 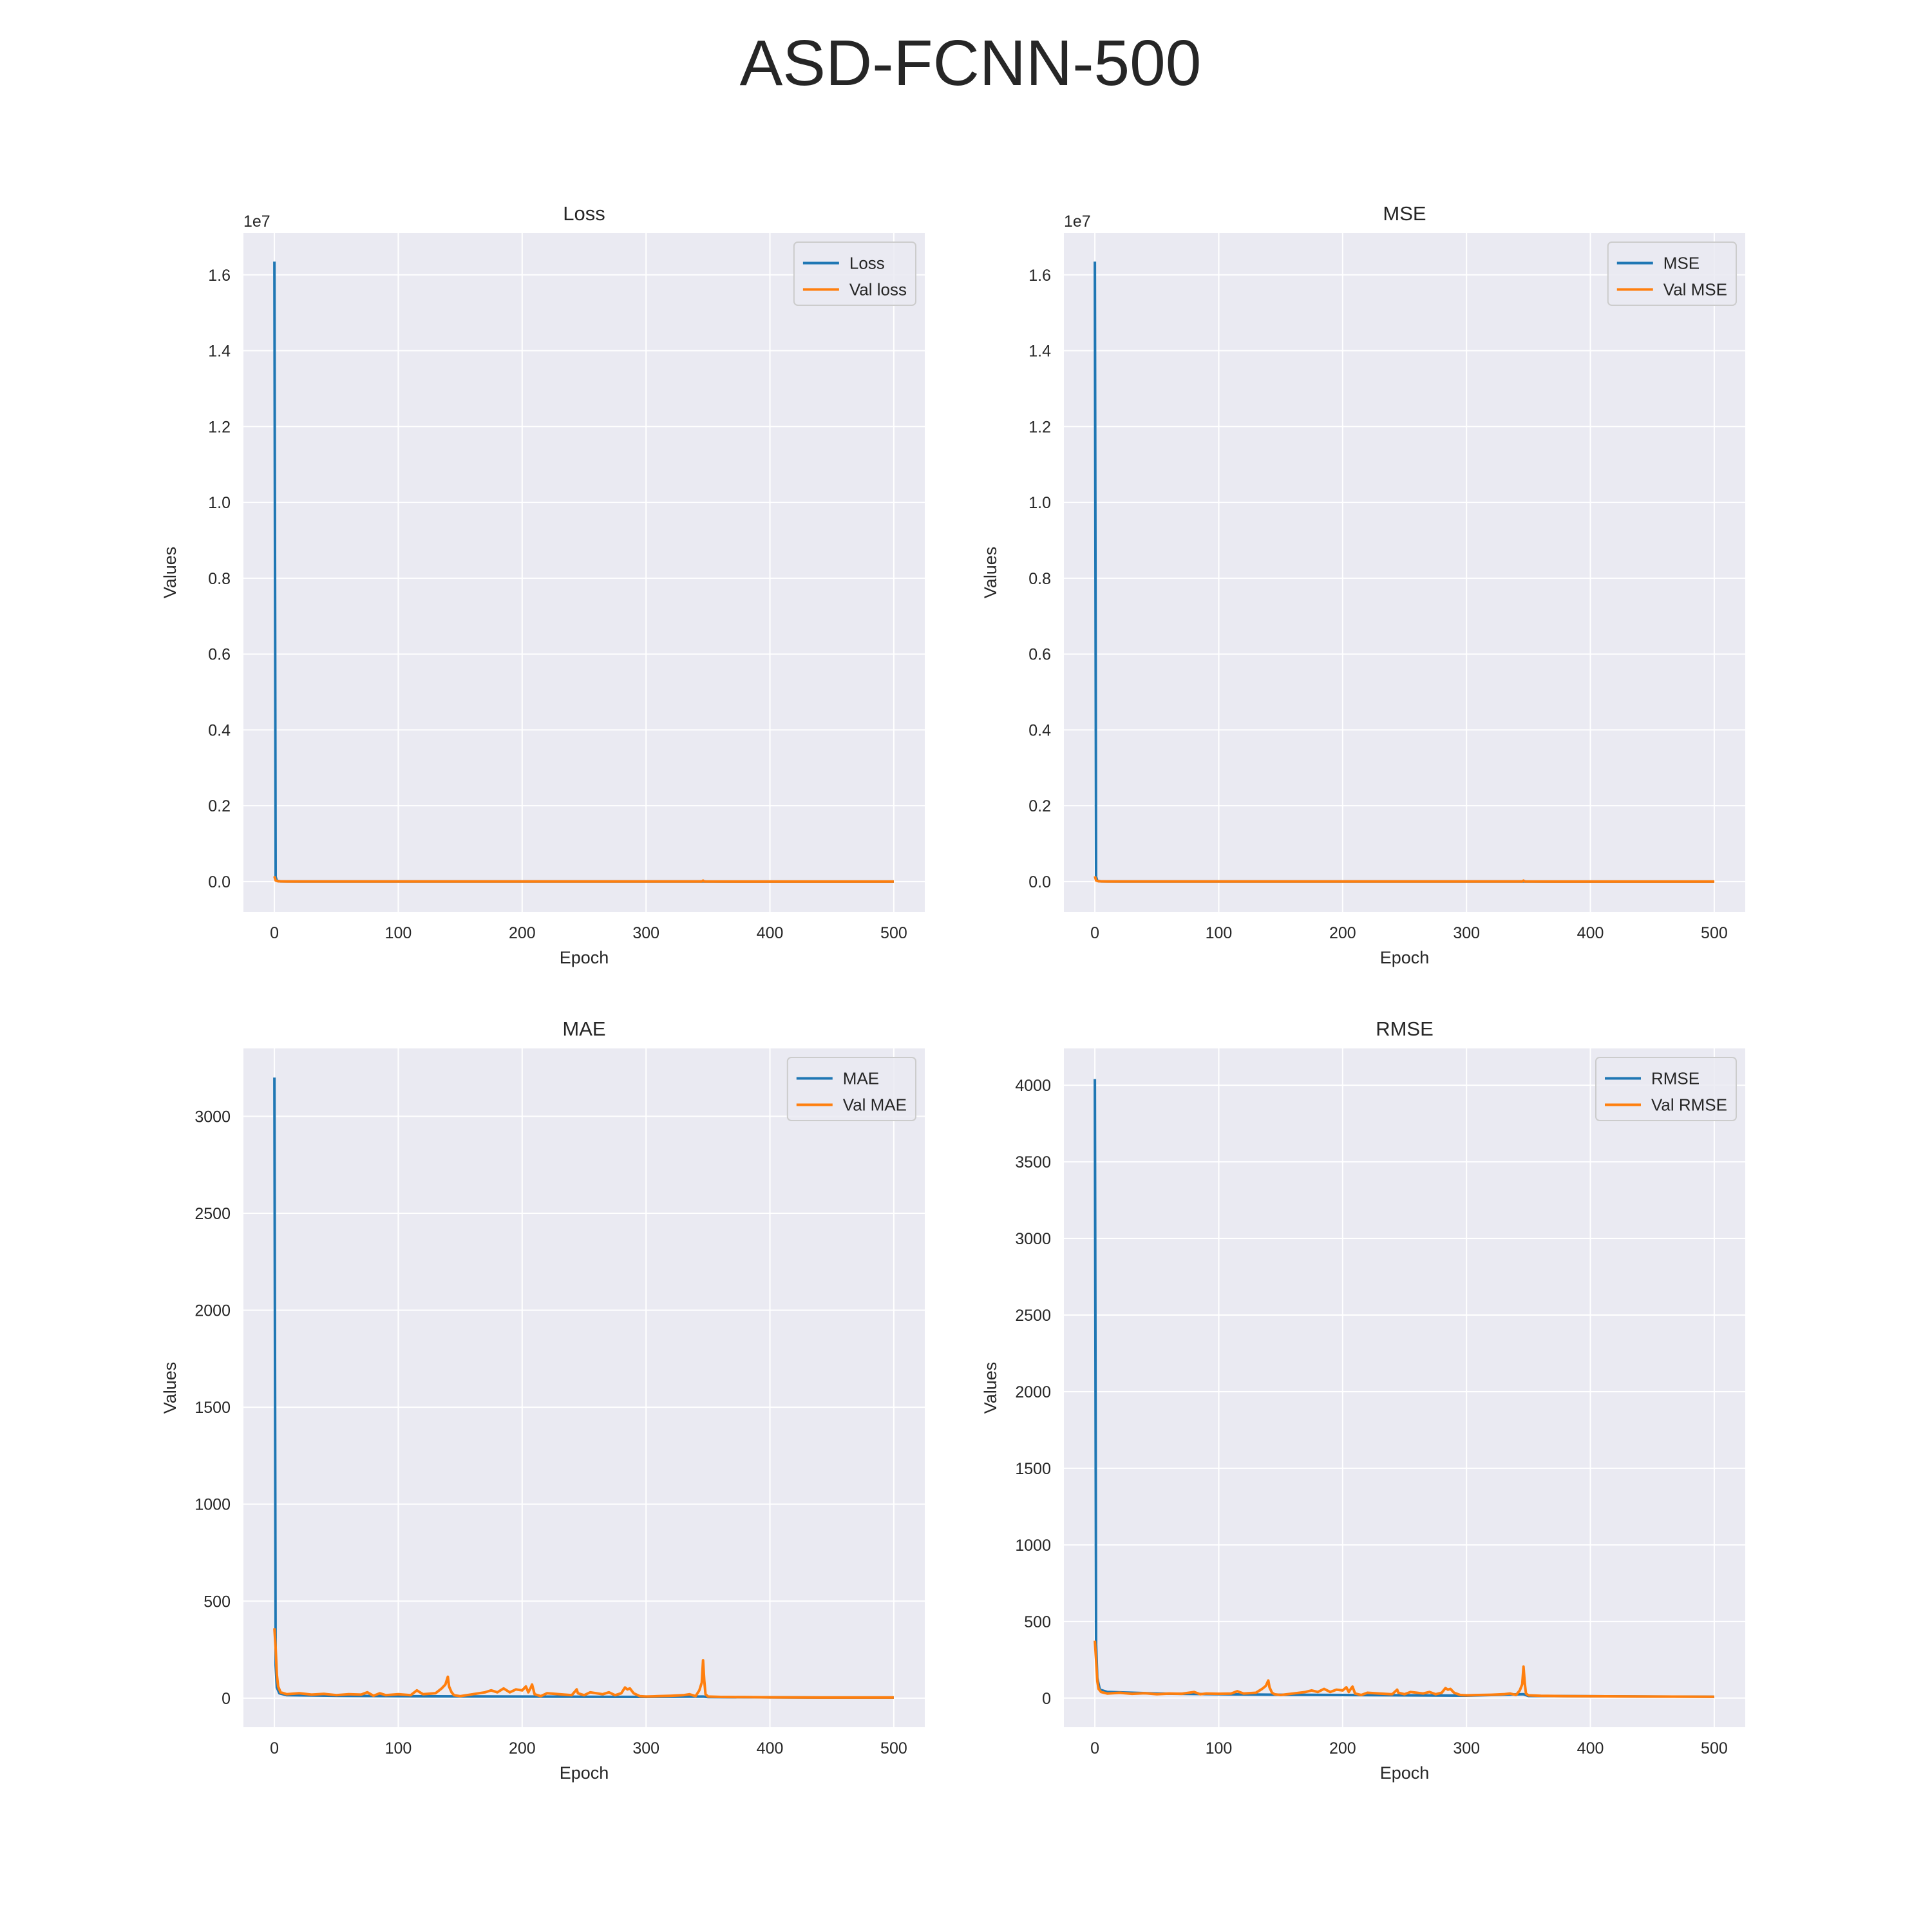 I want to click on mse-legend-label: Val MSE, so click(x=1695, y=289).